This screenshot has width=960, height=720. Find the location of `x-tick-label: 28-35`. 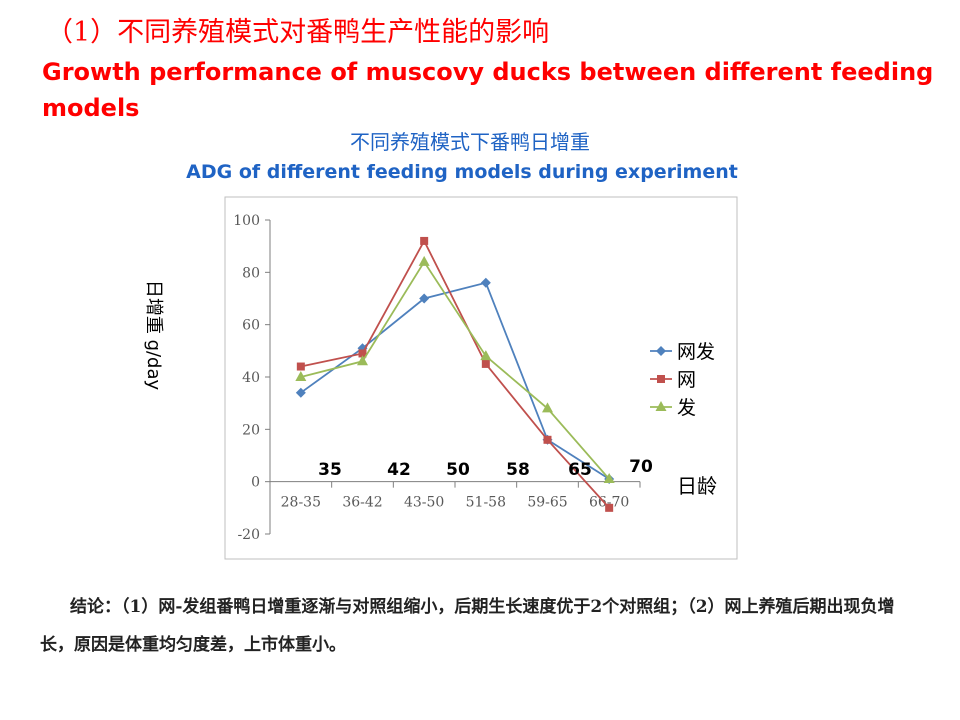

x-tick-label: 28-35 is located at coordinates (301, 503).